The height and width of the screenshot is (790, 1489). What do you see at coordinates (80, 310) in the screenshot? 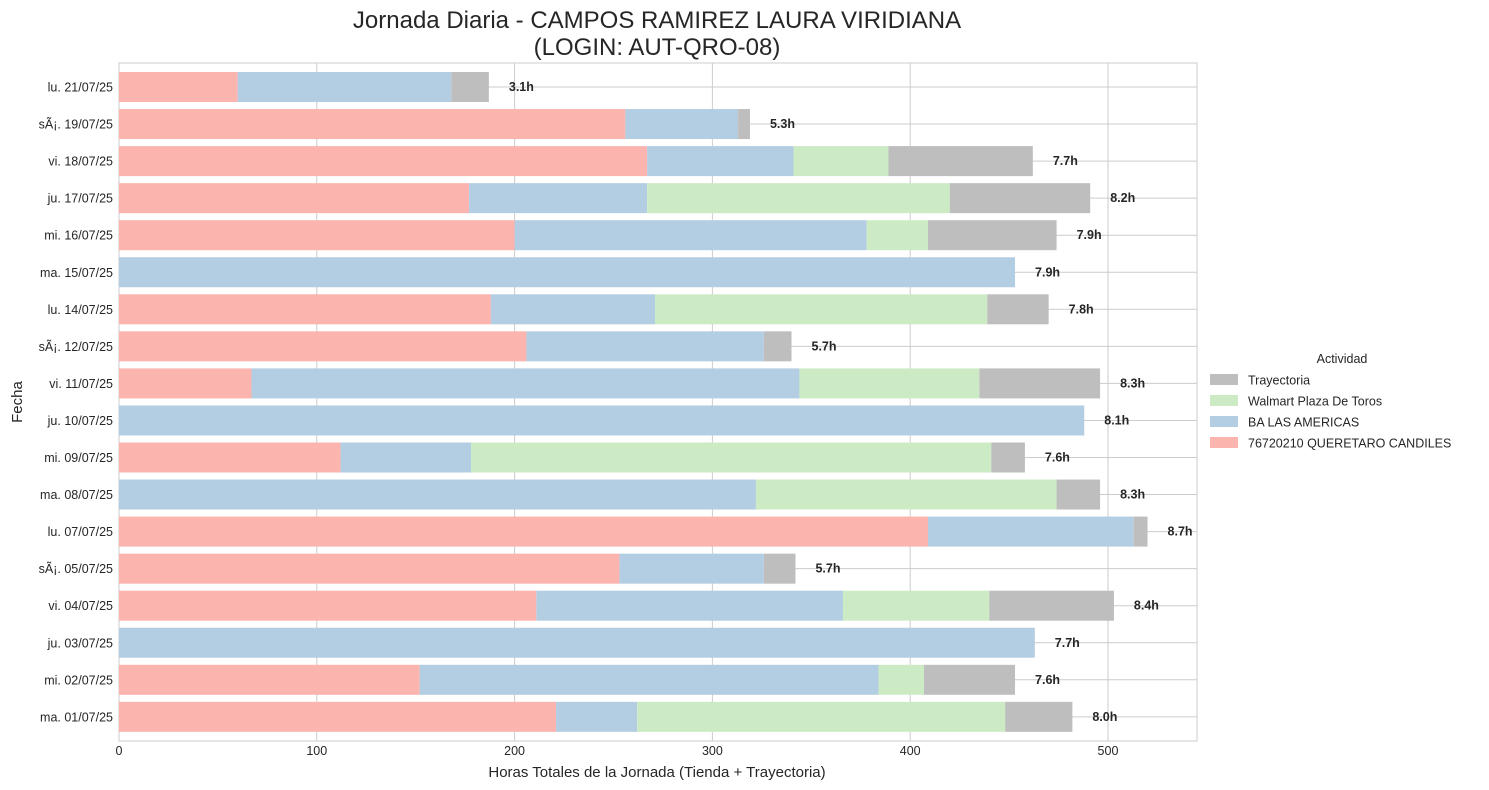
I see `y-tick-label: lu. 14/07/25` at bounding box center [80, 310].